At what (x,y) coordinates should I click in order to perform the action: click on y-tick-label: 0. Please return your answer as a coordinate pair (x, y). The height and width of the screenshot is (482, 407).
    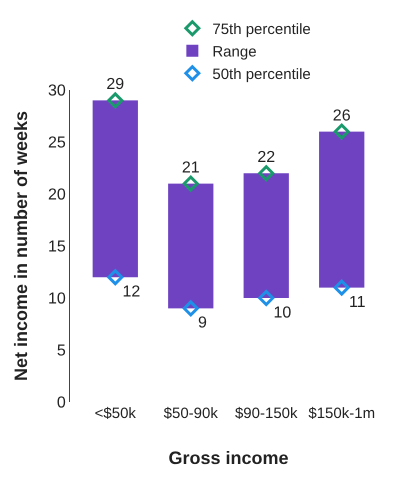
    Looking at the image, I should click on (61, 403).